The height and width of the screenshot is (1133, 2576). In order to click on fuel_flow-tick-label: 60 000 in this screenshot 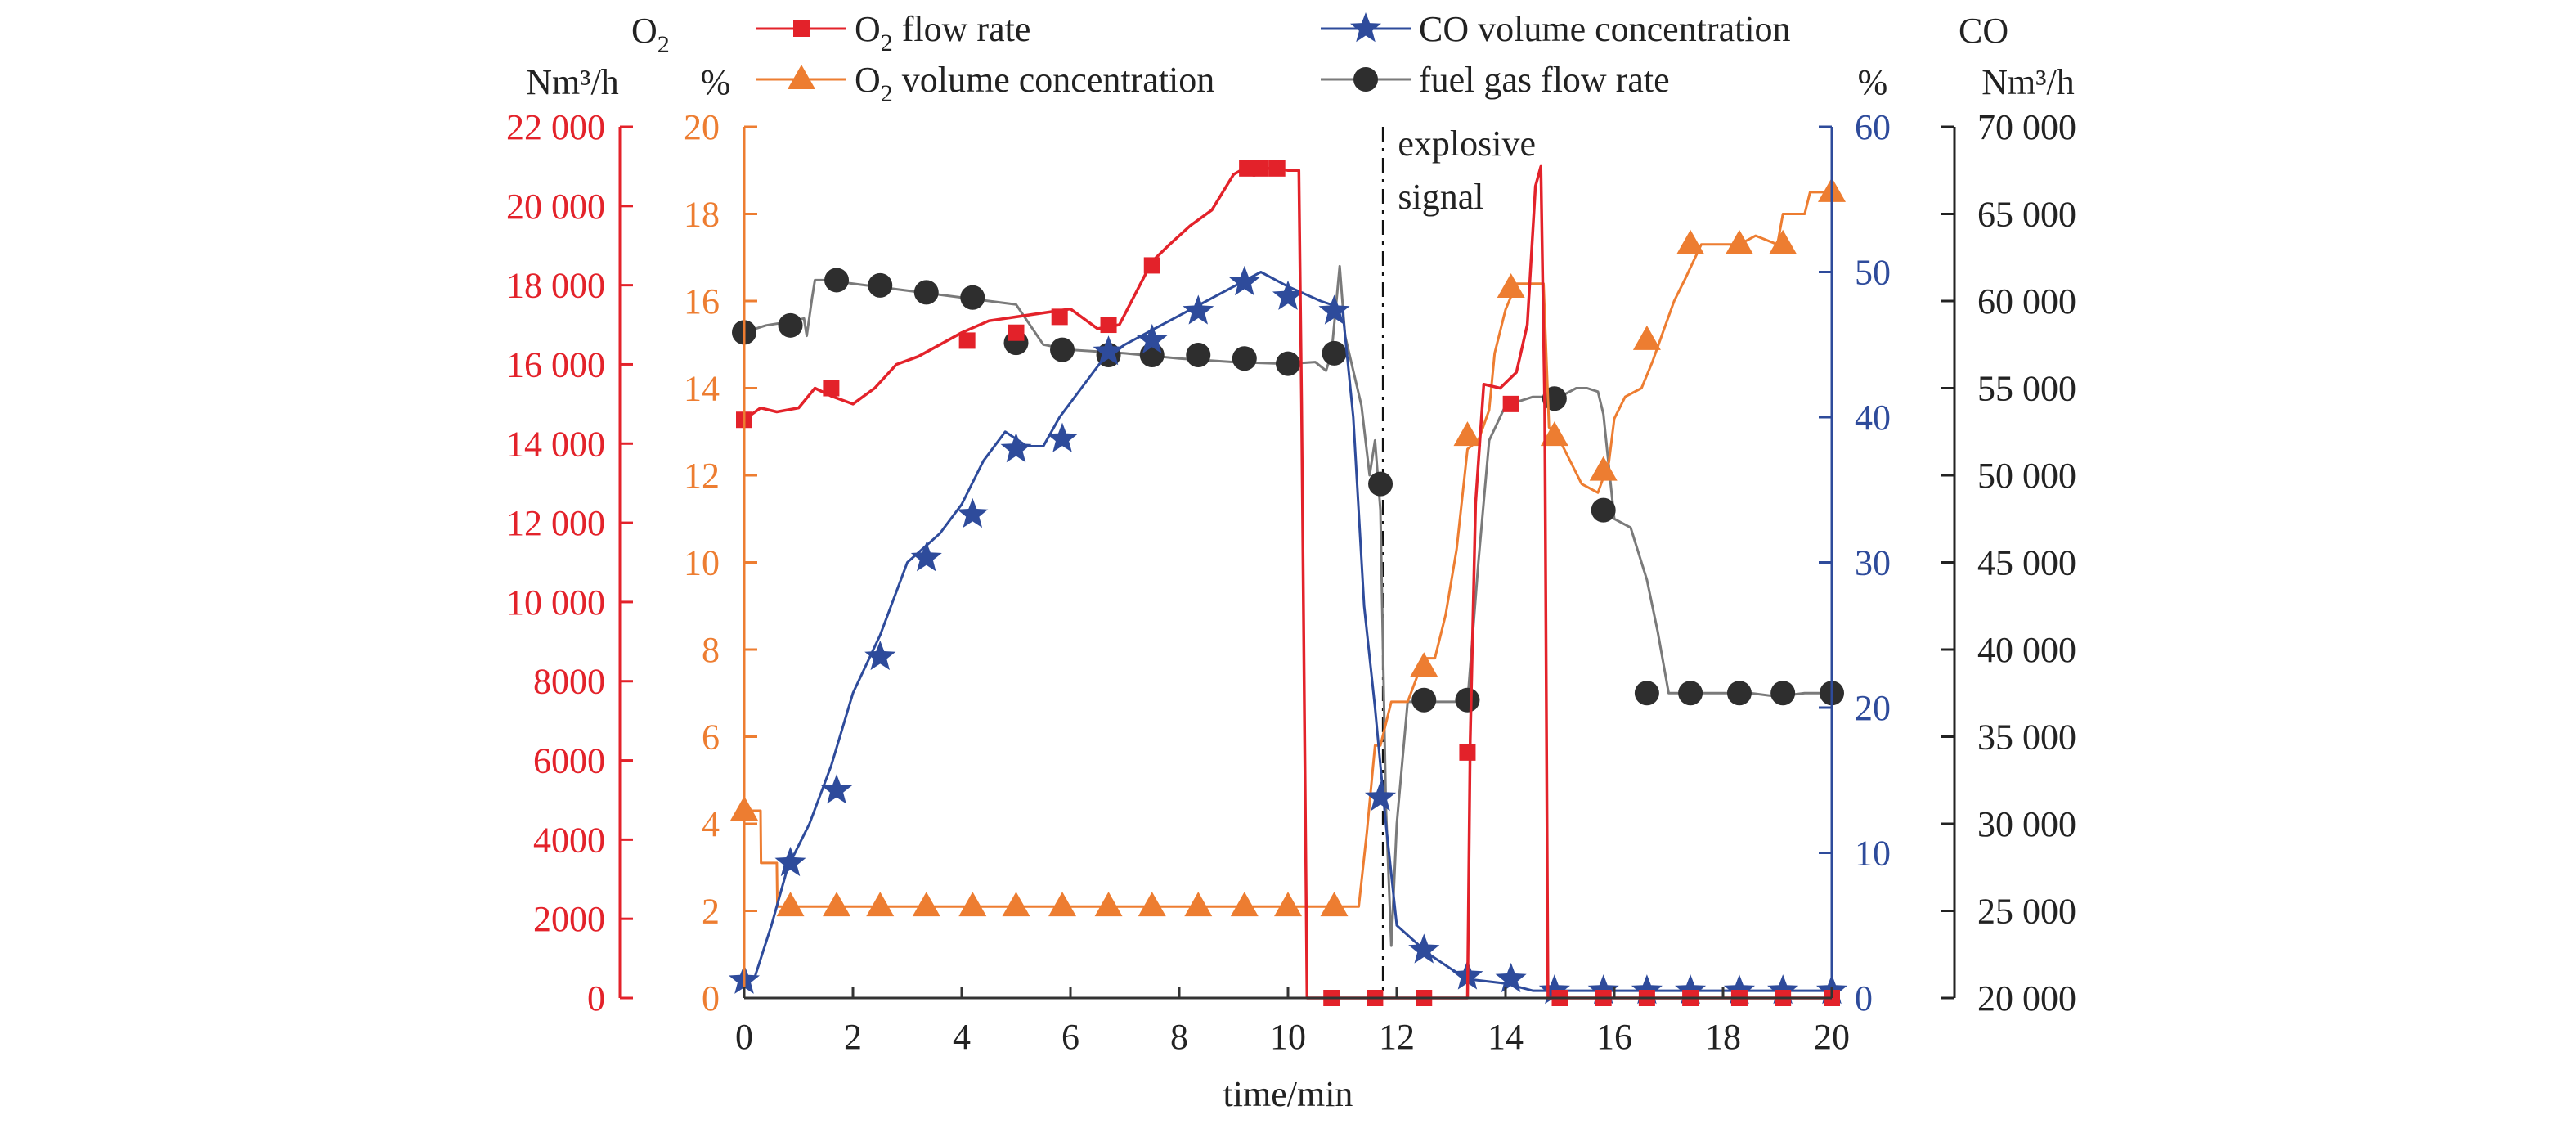, I will do `click(2027, 301)`.